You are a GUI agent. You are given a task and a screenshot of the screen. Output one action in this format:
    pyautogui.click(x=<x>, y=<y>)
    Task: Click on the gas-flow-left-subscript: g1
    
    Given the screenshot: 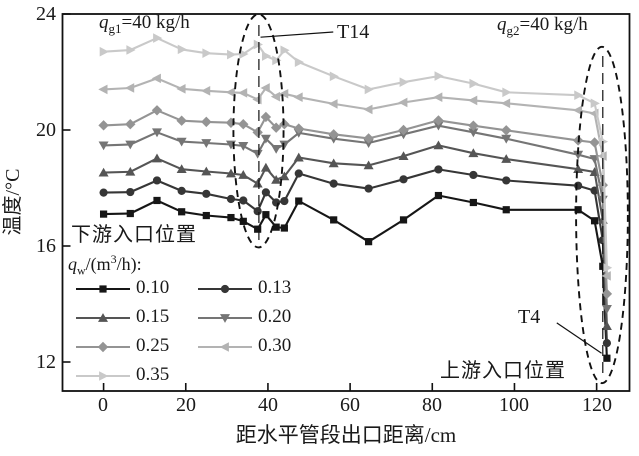 What is the action you would take?
    pyautogui.click(x=115, y=28)
    